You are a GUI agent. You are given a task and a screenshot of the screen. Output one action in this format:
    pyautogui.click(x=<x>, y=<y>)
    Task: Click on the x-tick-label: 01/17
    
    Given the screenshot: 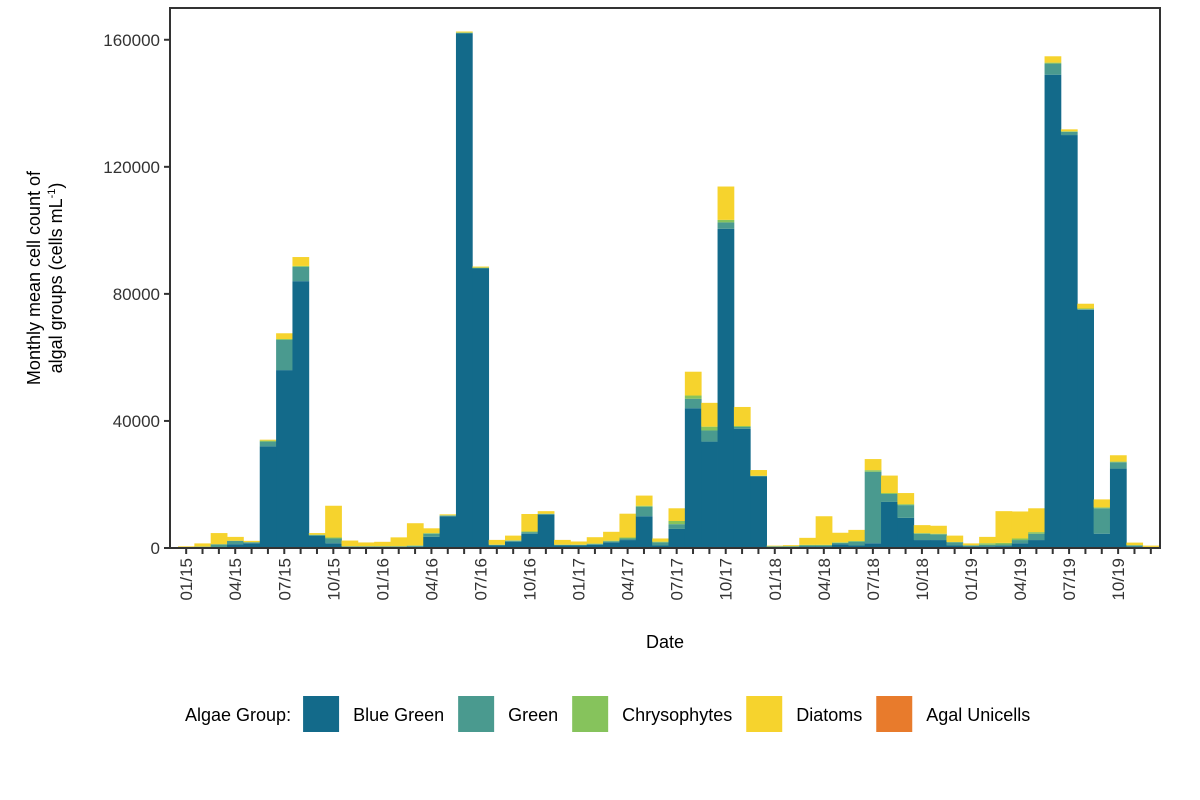 What is the action you would take?
    pyautogui.click(x=579, y=579)
    